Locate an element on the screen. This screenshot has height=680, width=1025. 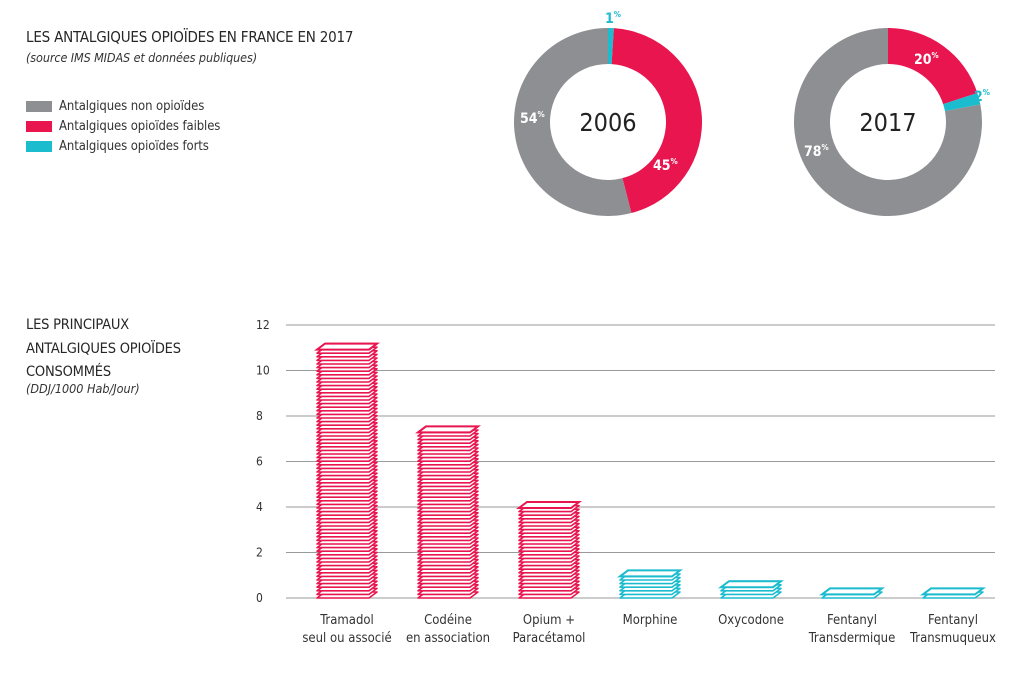
y-tick-label-2: 2 is located at coordinates (259, 553).